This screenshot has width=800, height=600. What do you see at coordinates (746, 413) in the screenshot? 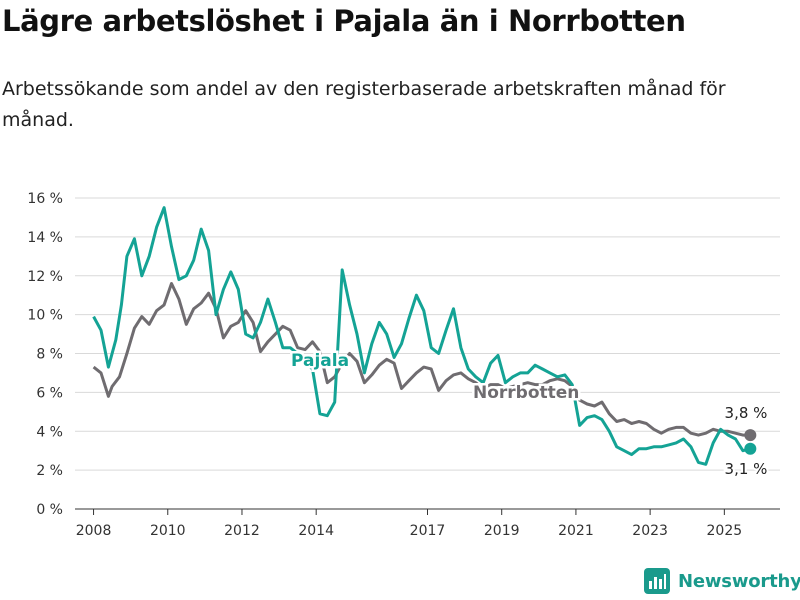
I see `end-value-label-norrbotten: 3,8 %` at bounding box center [746, 413].